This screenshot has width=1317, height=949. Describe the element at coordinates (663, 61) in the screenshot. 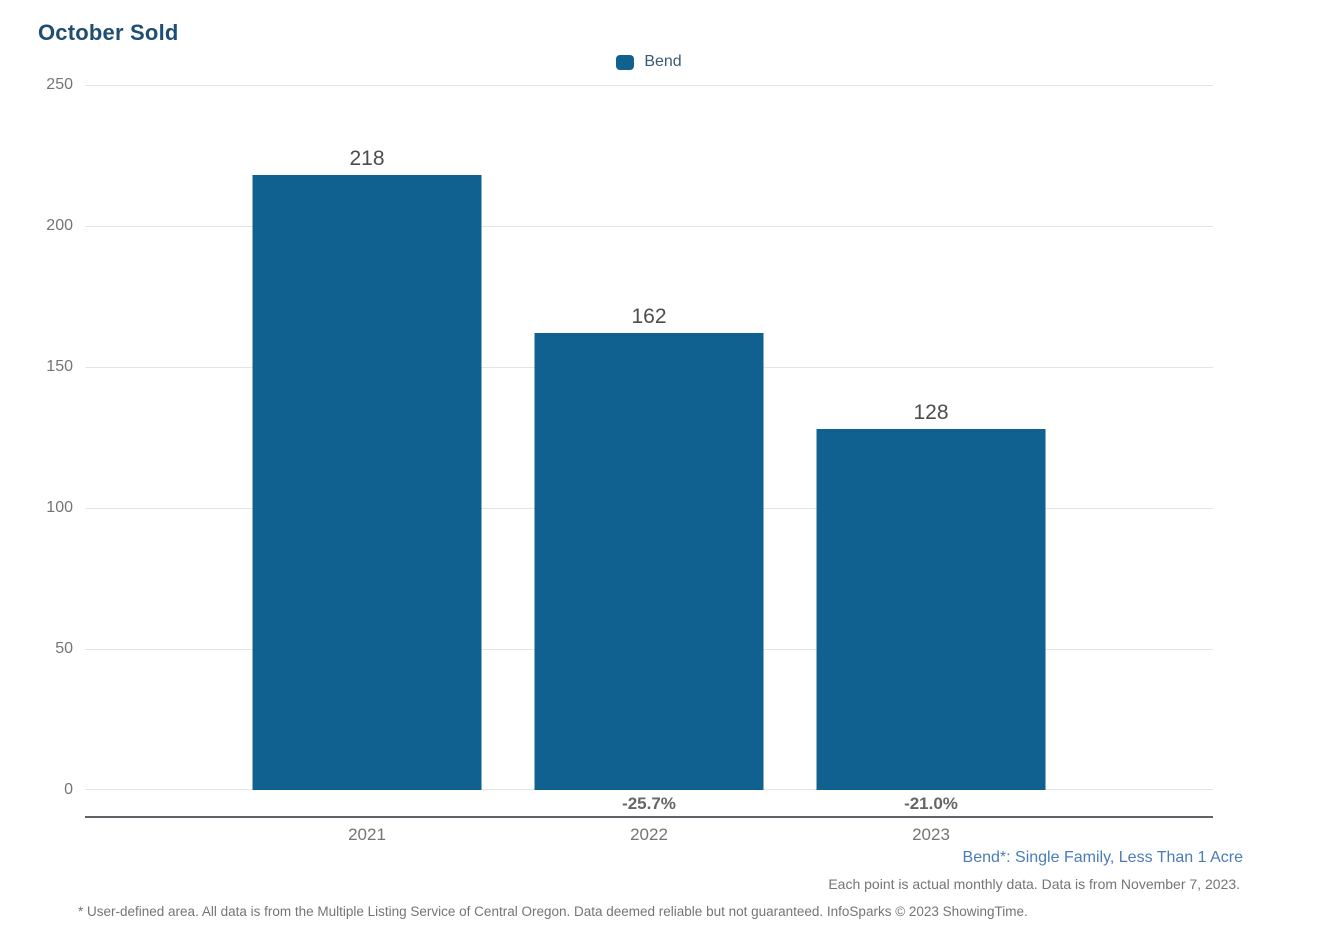

I see `legend-label-bend: Bend` at that location.